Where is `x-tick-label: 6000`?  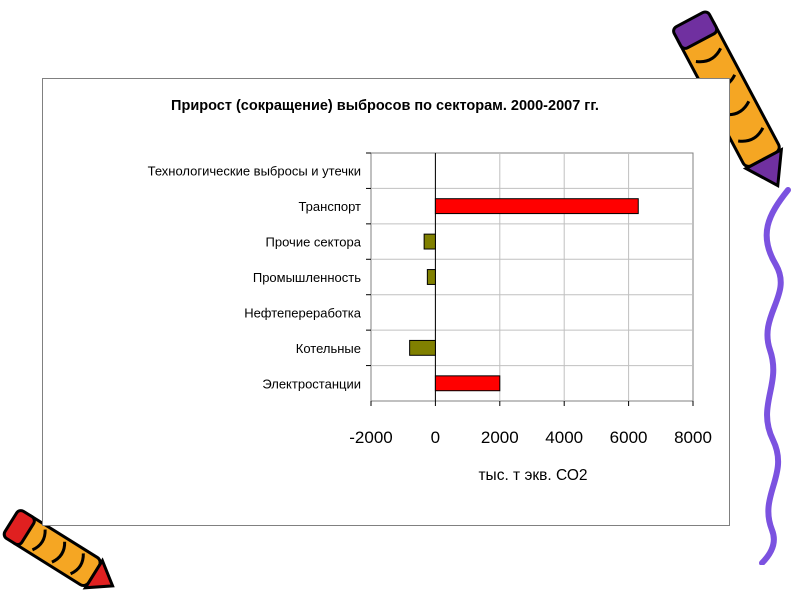
x-tick-label: 6000 is located at coordinates (629, 437).